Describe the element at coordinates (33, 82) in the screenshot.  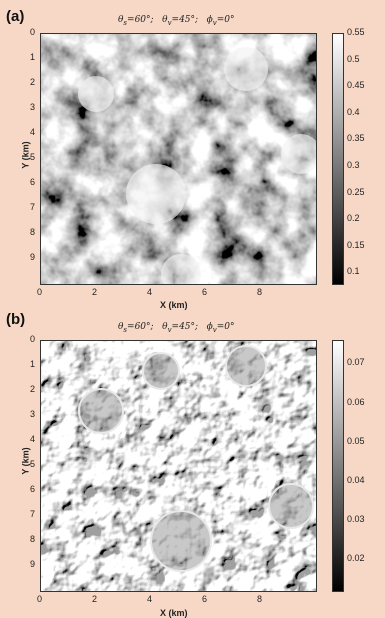
I see `panel-a-ytick: 2` at that location.